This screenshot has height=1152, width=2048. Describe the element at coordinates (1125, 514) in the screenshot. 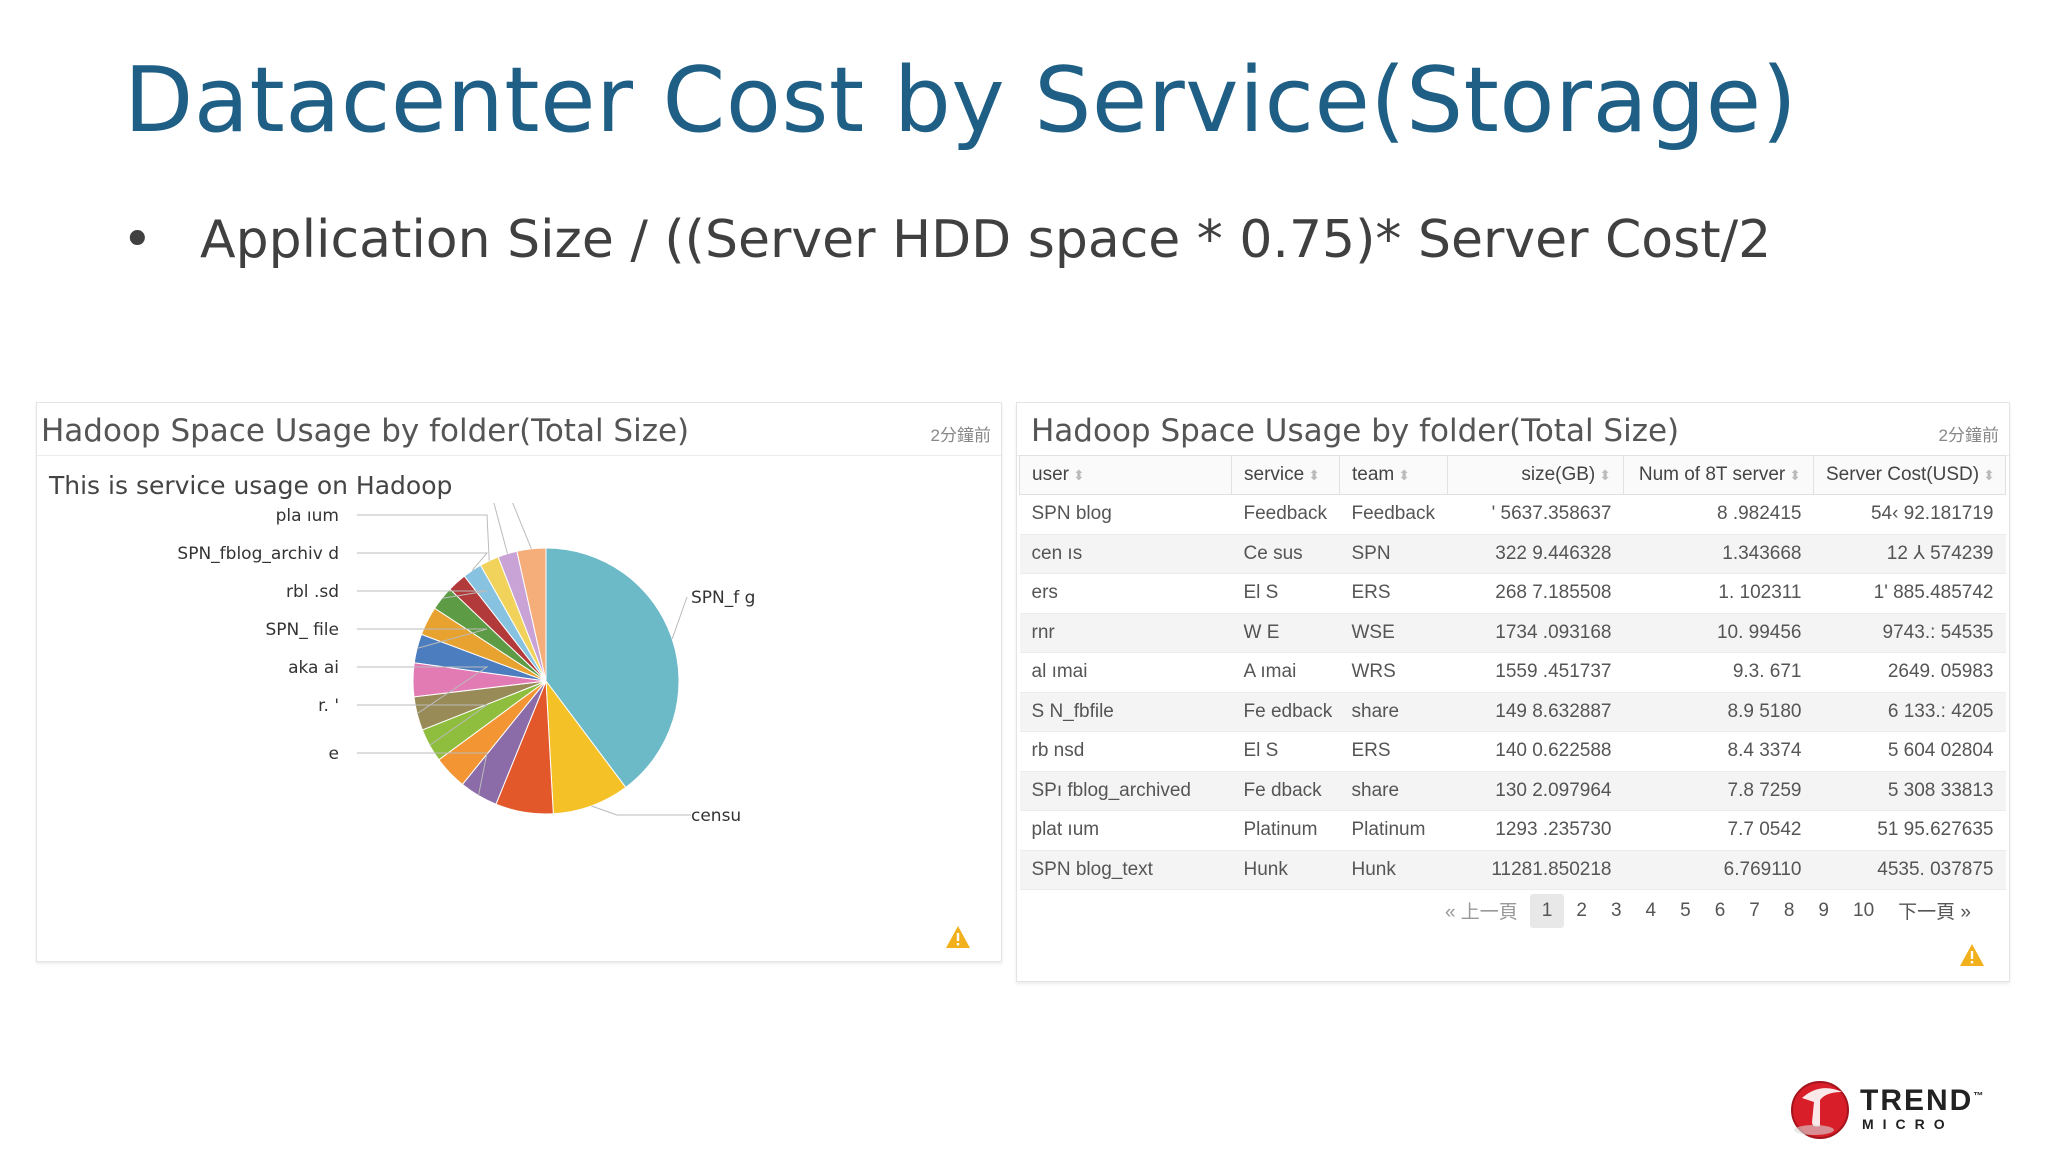

I see `table-cell: SPN blog` at that location.